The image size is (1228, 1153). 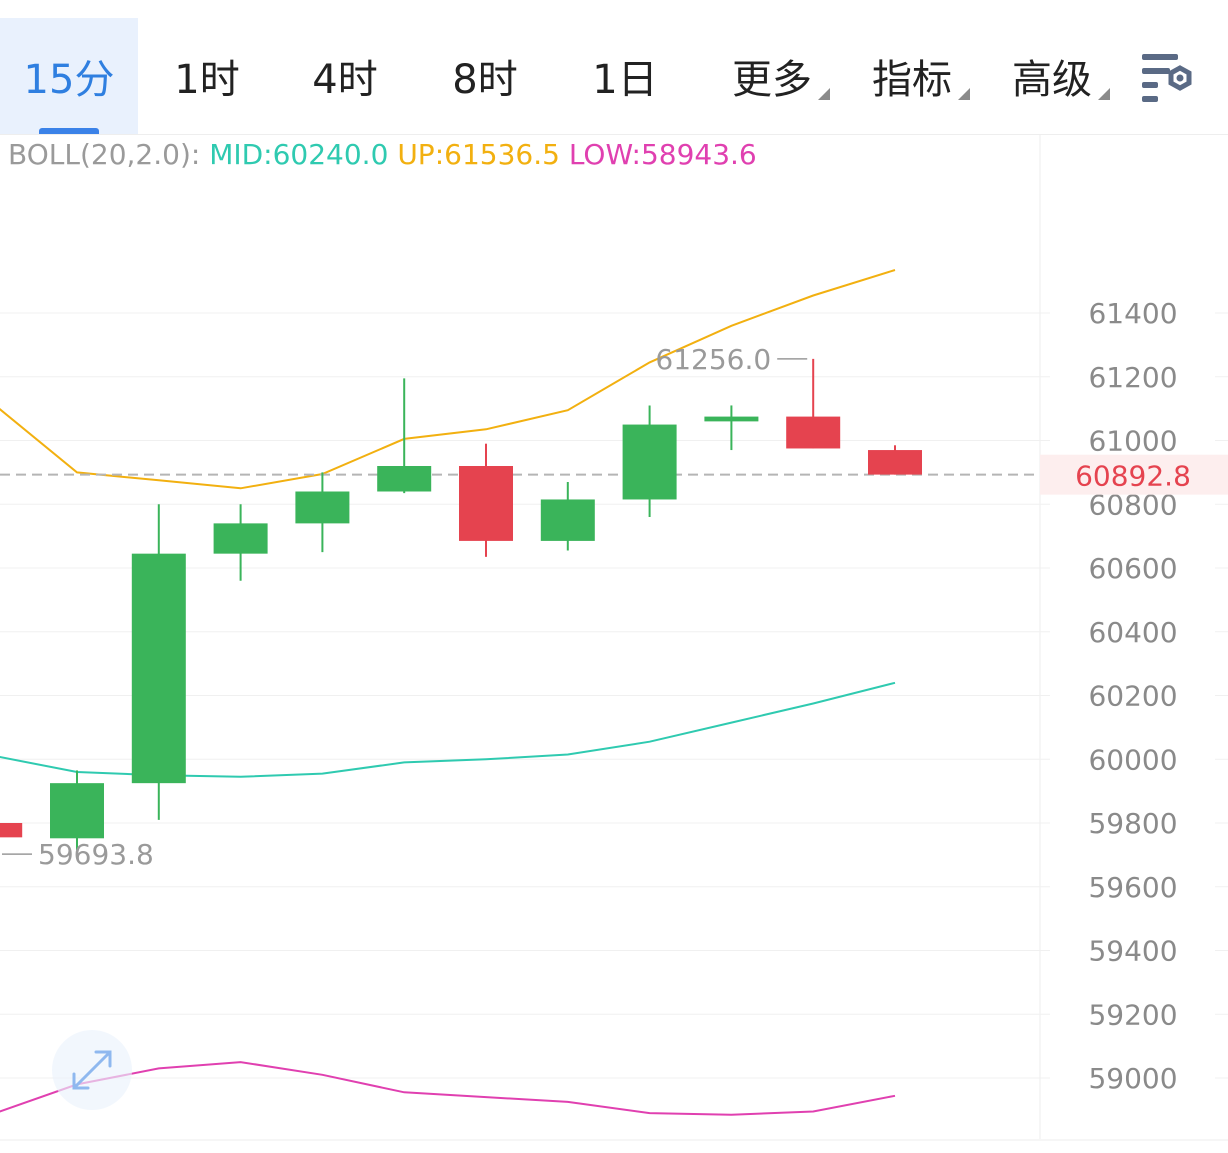 What do you see at coordinates (104, 154) in the screenshot?
I see `boll-prefix: BOLL(20,2.0):` at bounding box center [104, 154].